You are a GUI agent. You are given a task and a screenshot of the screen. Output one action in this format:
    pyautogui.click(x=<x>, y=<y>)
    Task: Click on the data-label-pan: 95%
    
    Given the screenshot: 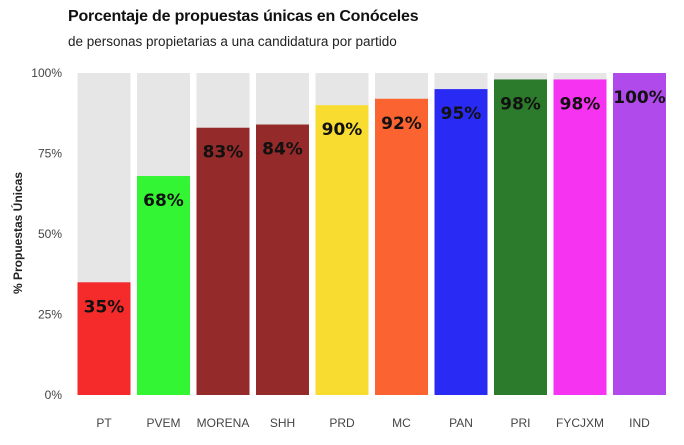 What is the action you would take?
    pyautogui.click(x=461, y=114)
    